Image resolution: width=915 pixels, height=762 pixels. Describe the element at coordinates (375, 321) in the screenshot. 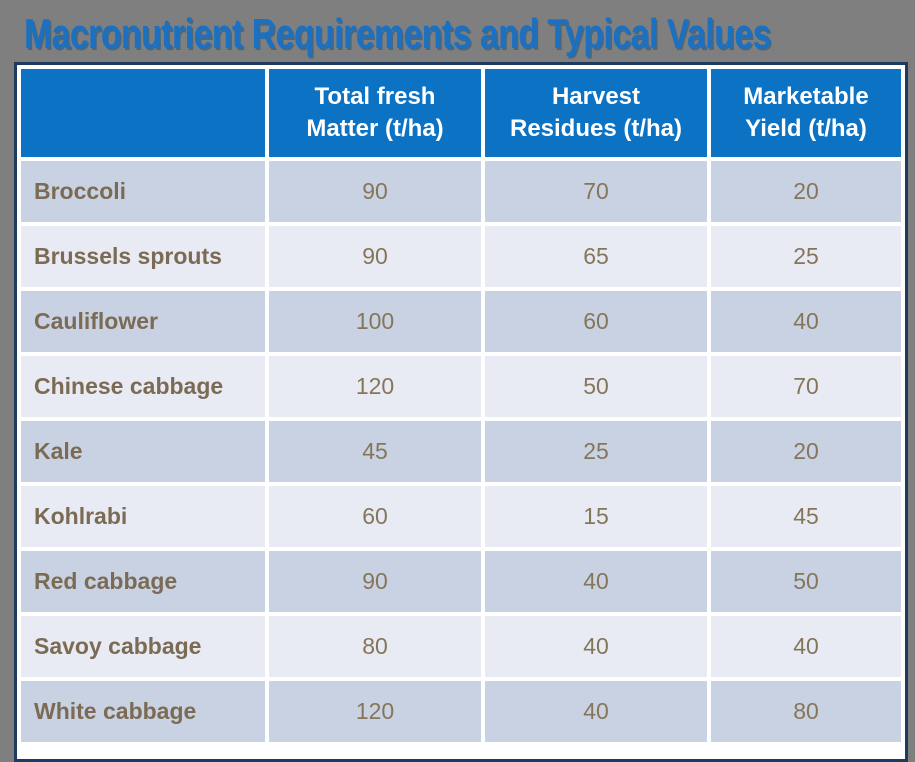

I see `total-fresh-matter-value: 100` at that location.